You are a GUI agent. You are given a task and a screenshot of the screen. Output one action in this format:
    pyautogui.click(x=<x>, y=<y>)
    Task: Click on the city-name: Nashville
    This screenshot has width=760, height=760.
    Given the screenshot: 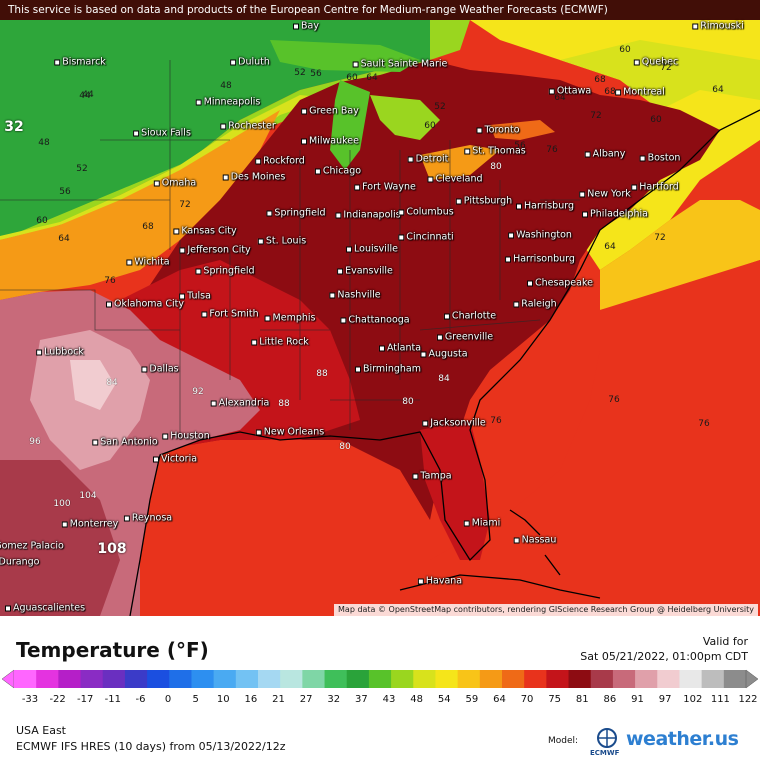 What is the action you would take?
    pyautogui.click(x=359, y=295)
    